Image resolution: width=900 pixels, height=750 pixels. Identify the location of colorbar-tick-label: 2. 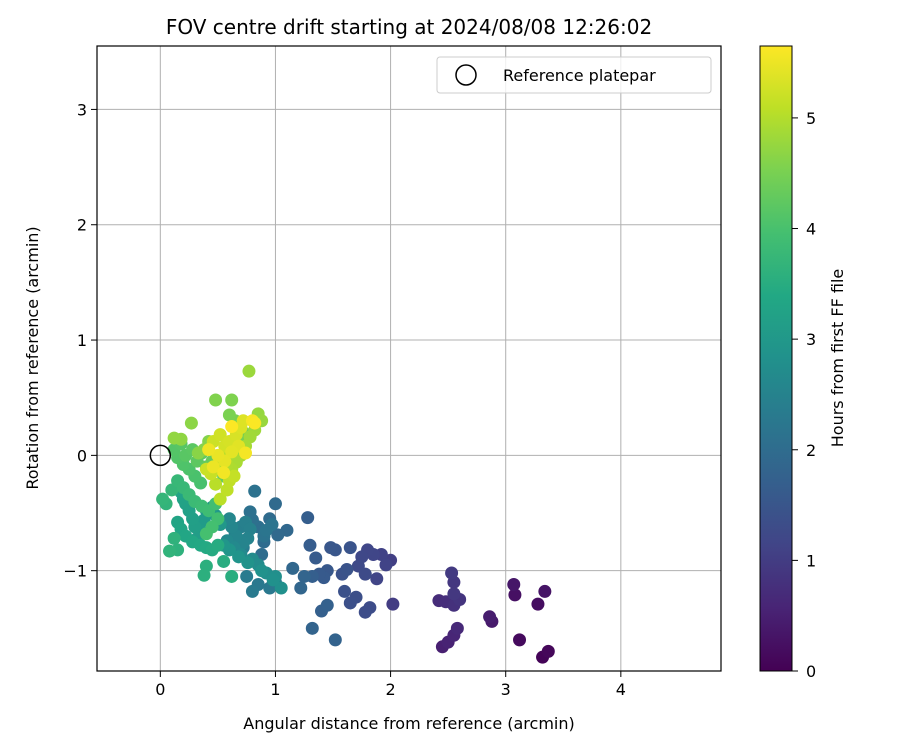
(811, 450).